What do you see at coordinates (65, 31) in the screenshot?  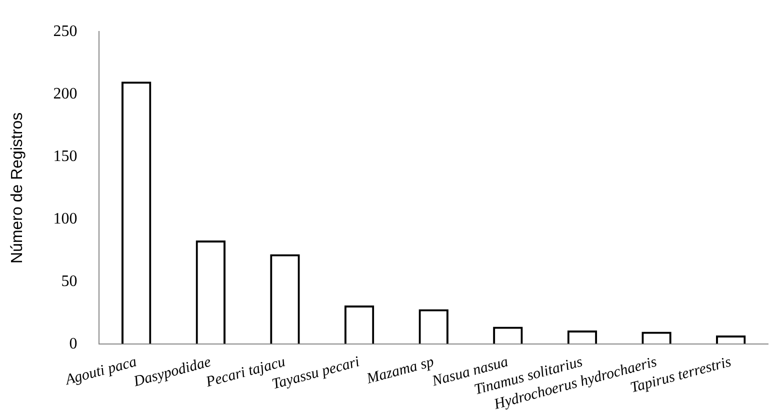 I see `y-tick-label: 250` at bounding box center [65, 31].